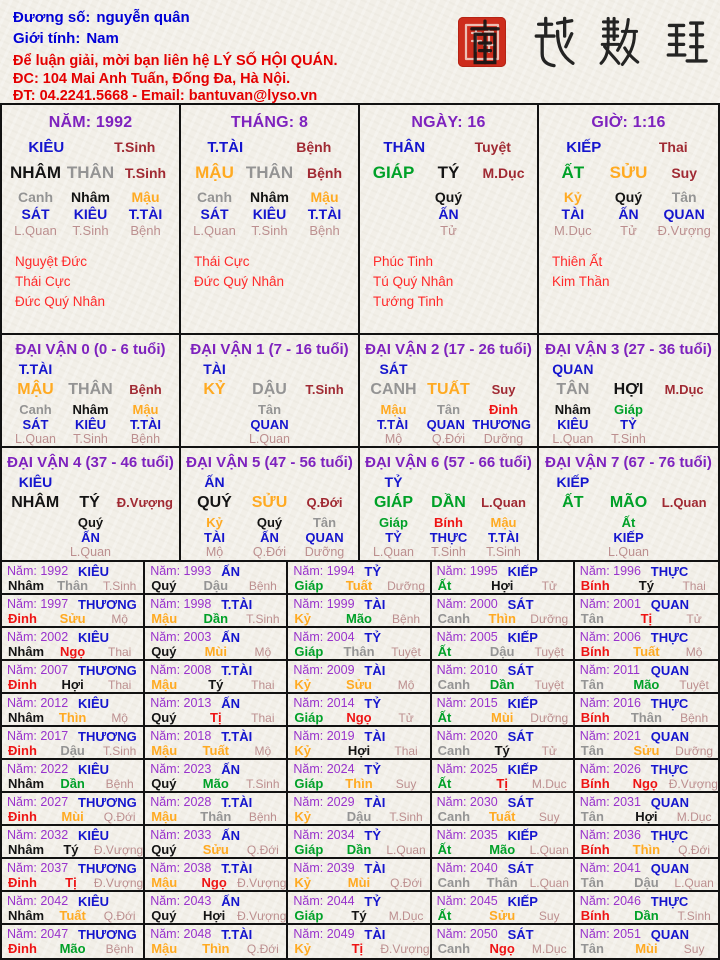 Image resolution: width=720 pixels, height=960 pixels. What do you see at coordinates (646, 611) in the screenshot?
I see `year-cell: Năm: 2001 QUAN Tân Tị Tử` at bounding box center [646, 611].